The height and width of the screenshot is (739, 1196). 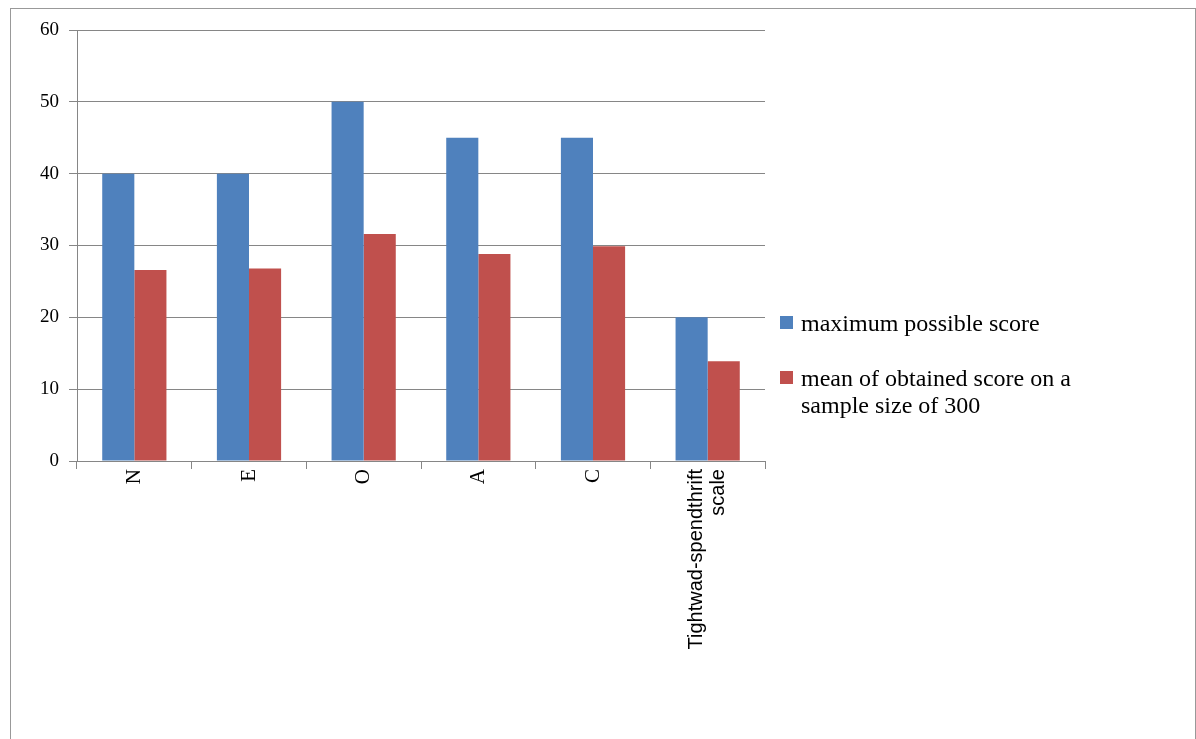 I want to click on y-tick-label: 20, so click(x=49, y=316).